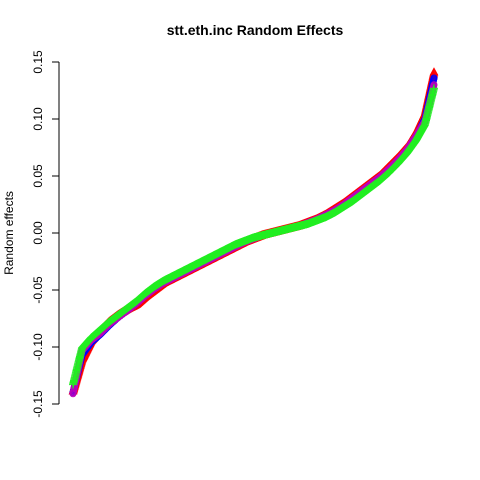 The width and height of the screenshot is (480, 480). What do you see at coordinates (38, 62) in the screenshot?
I see `y-tick-label: 0.15` at bounding box center [38, 62].